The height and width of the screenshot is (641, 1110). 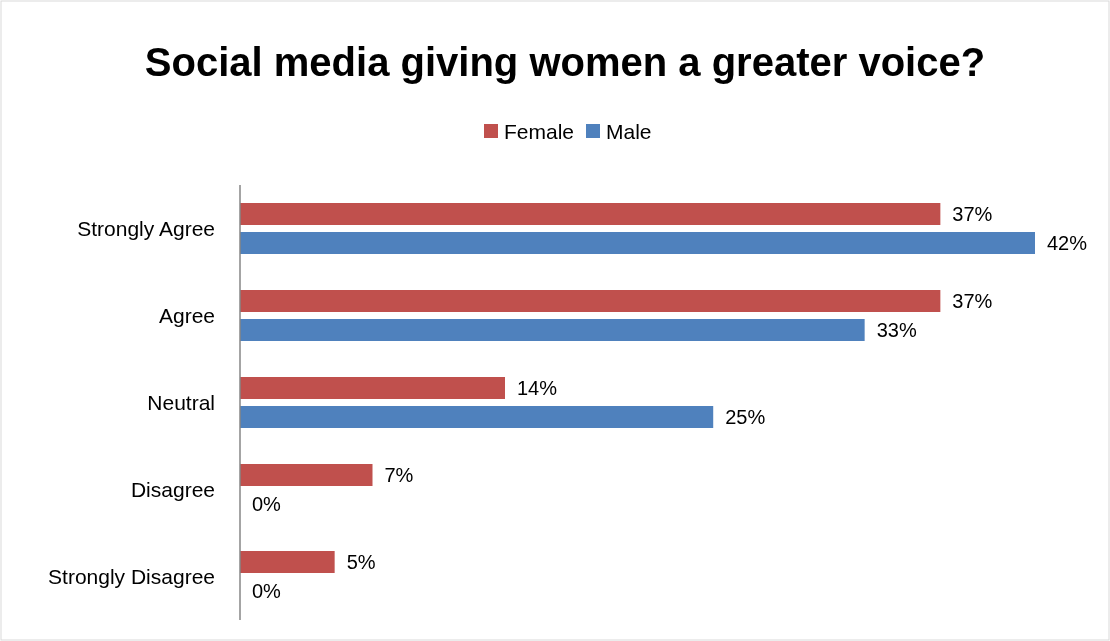 I want to click on legend-label: Female, so click(x=539, y=131).